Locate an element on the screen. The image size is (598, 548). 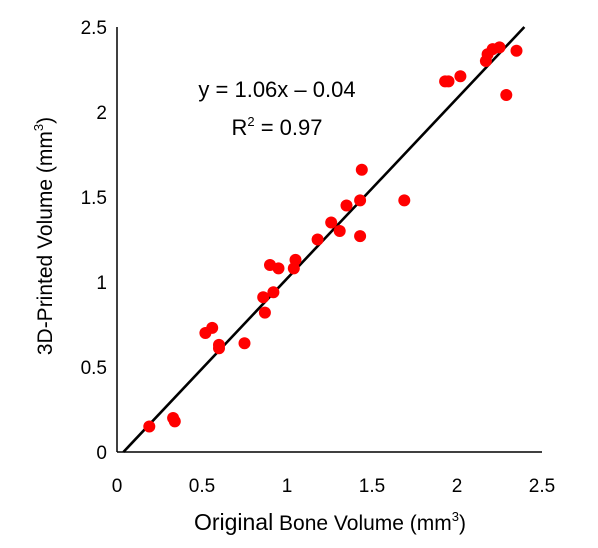
x-axis-label-superscript: 3 is located at coordinates (455, 516).